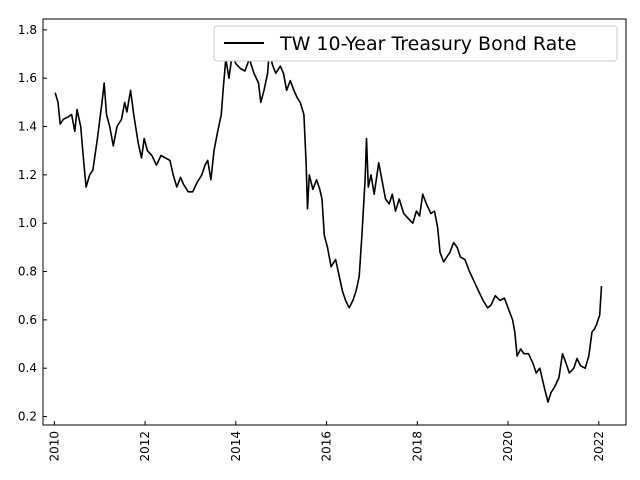  I want to click on x-tick-label: 2020, so click(508, 446).